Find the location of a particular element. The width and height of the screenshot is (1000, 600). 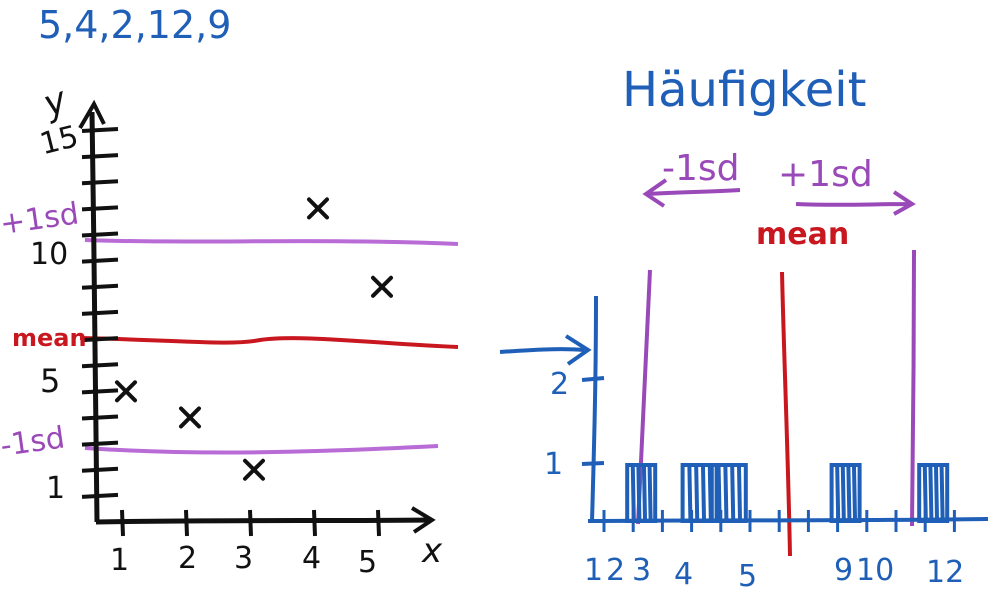

minus-sd-arrow is located at coordinates (691, 193).